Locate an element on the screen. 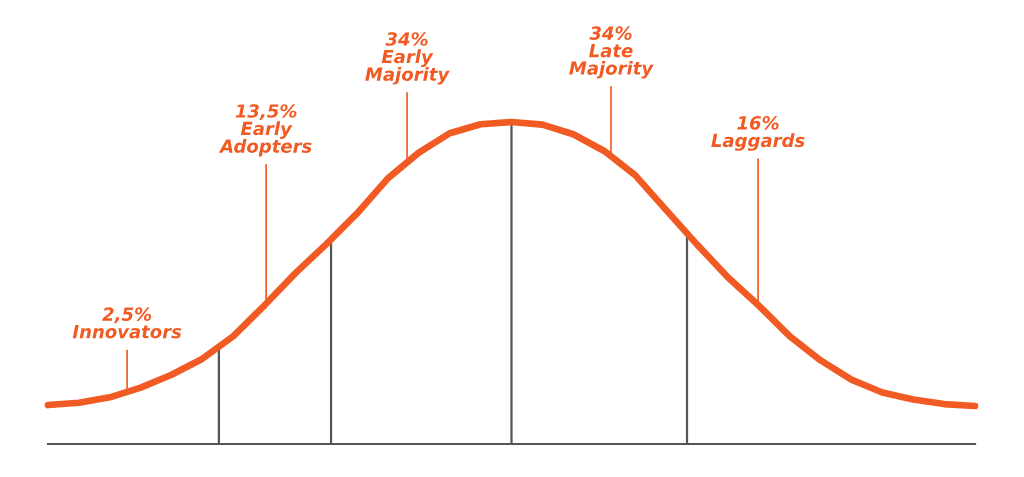 The height and width of the screenshot is (477, 1024). annotation: 13,5% Early Adopters is located at coordinates (265, 130).